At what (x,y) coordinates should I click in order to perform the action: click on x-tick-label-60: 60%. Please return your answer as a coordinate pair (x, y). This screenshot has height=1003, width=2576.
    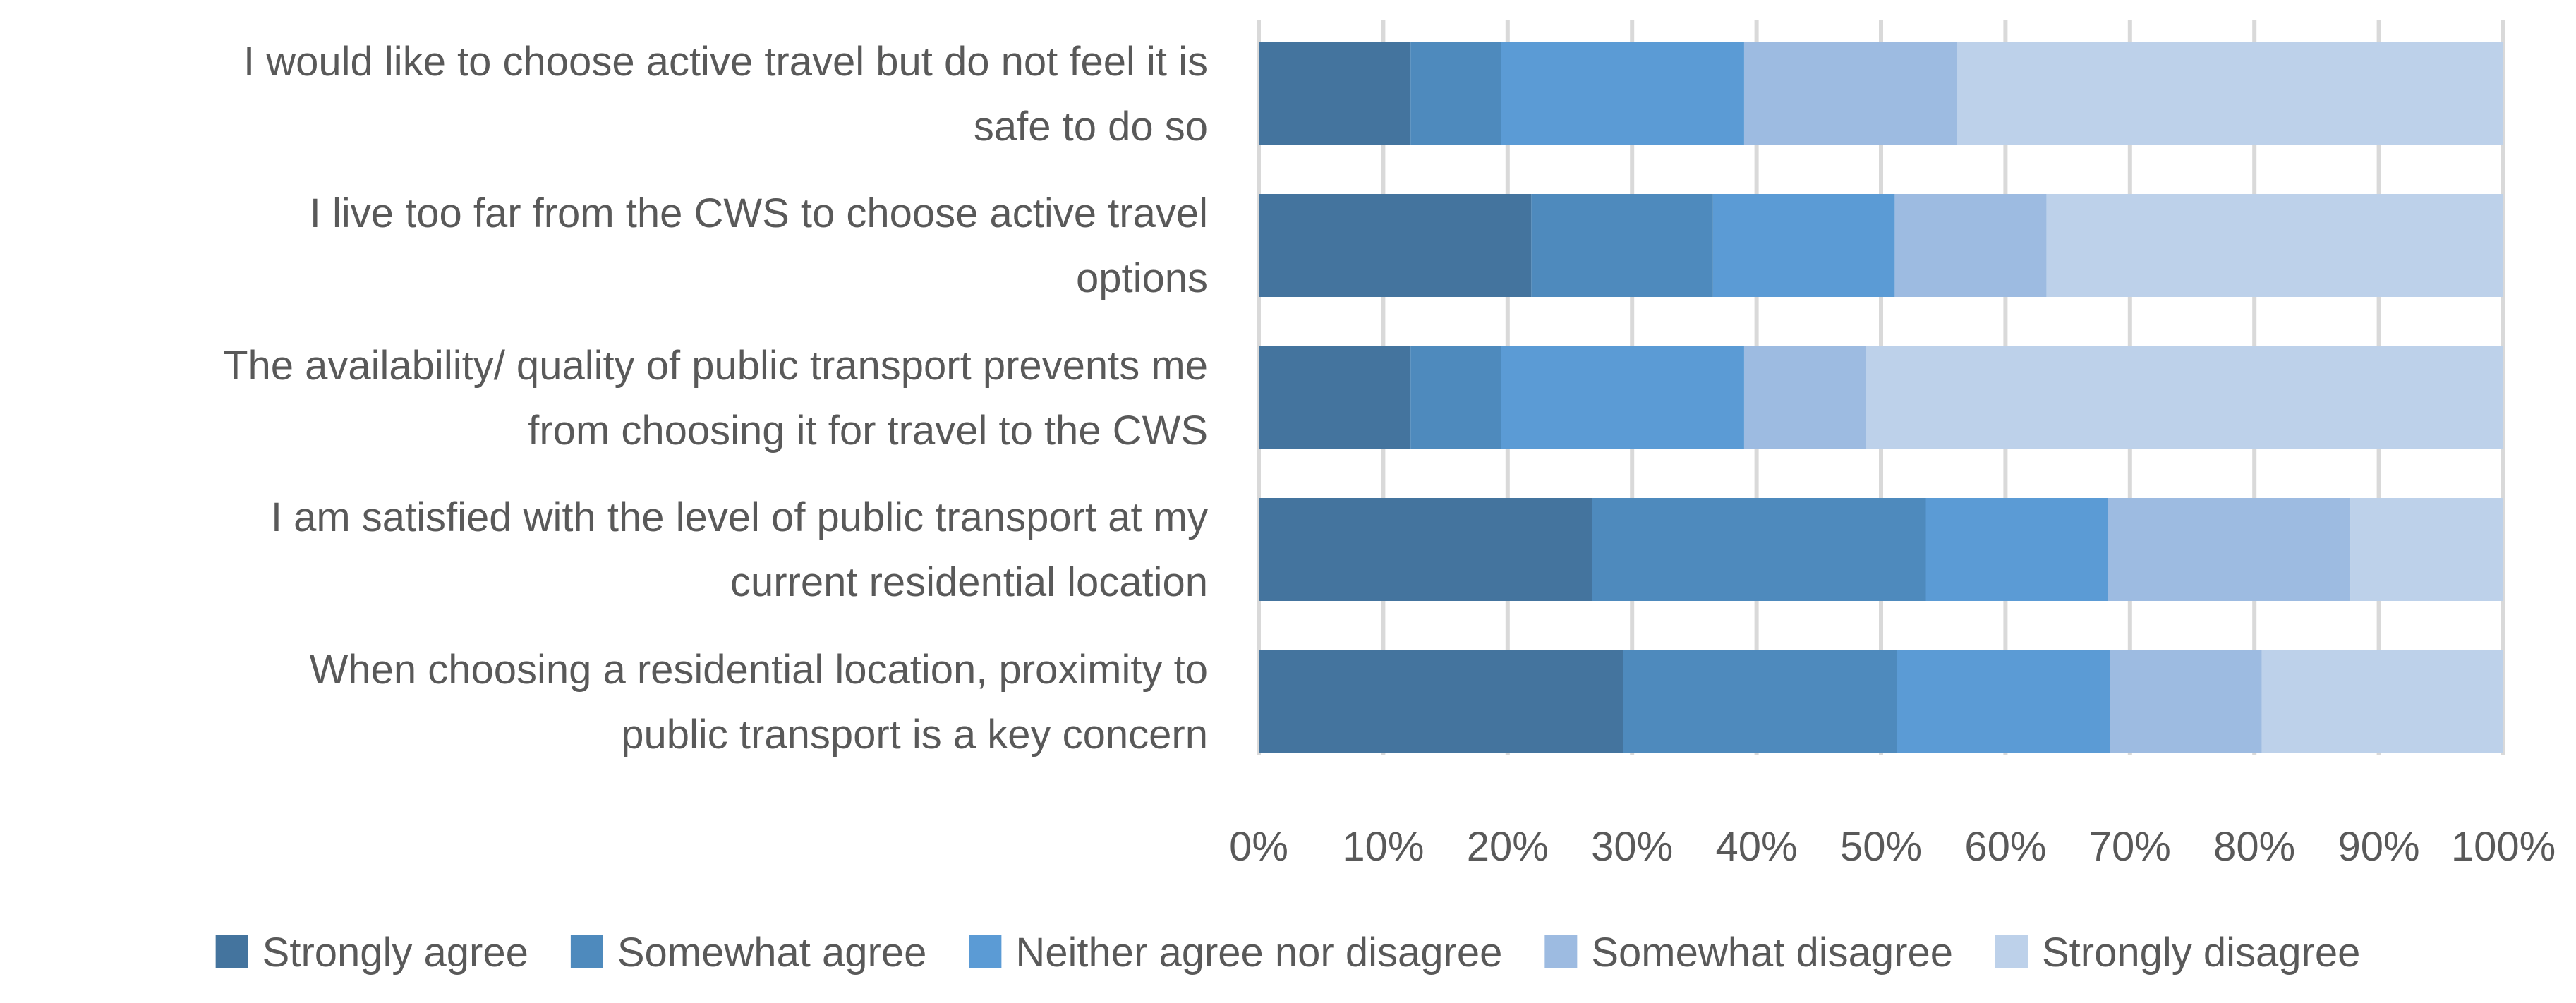
    Looking at the image, I should click on (2005, 847).